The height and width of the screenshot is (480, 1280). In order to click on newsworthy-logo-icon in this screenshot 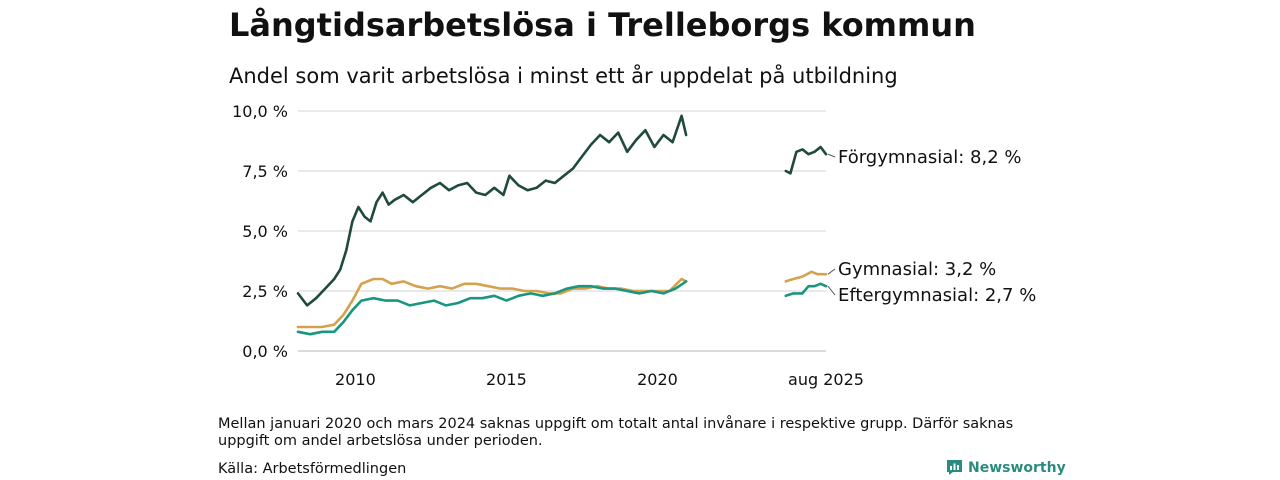, I will do `click(954, 467)`.